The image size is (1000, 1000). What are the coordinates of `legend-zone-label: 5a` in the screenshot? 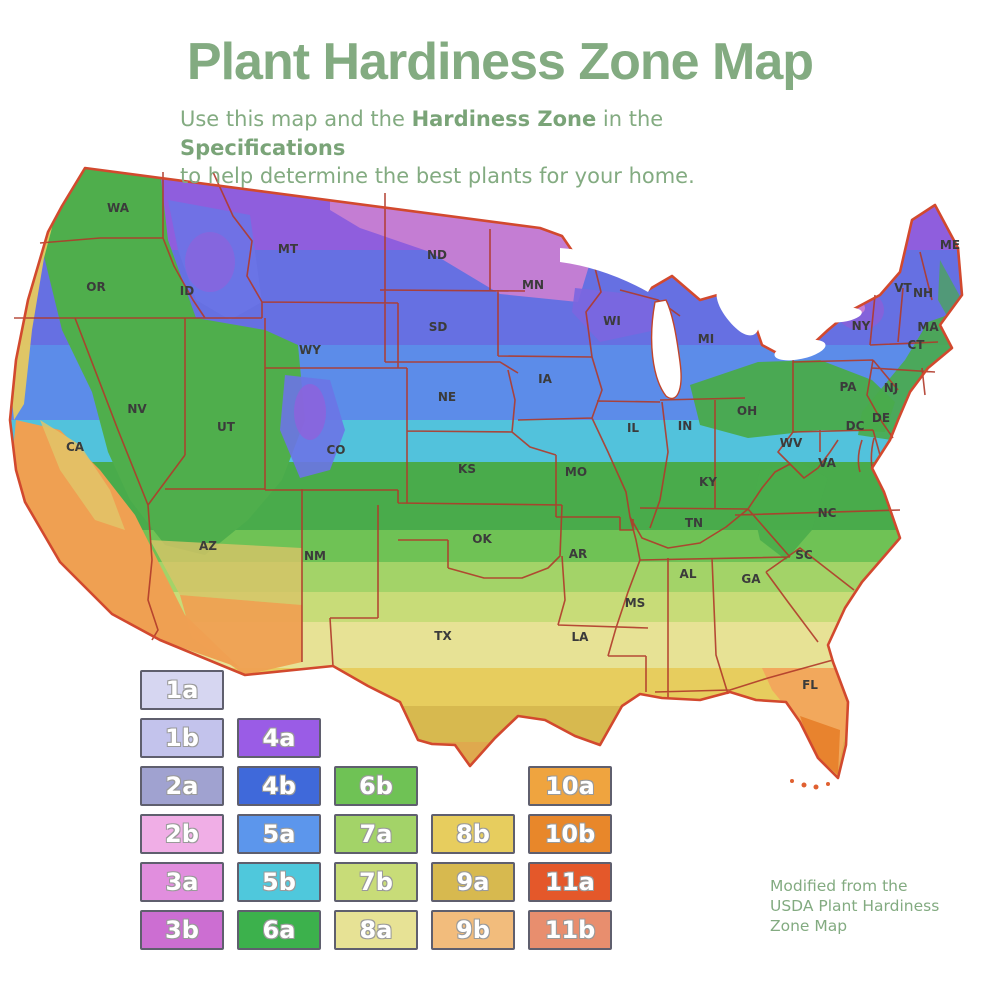 It's located at (279, 834).